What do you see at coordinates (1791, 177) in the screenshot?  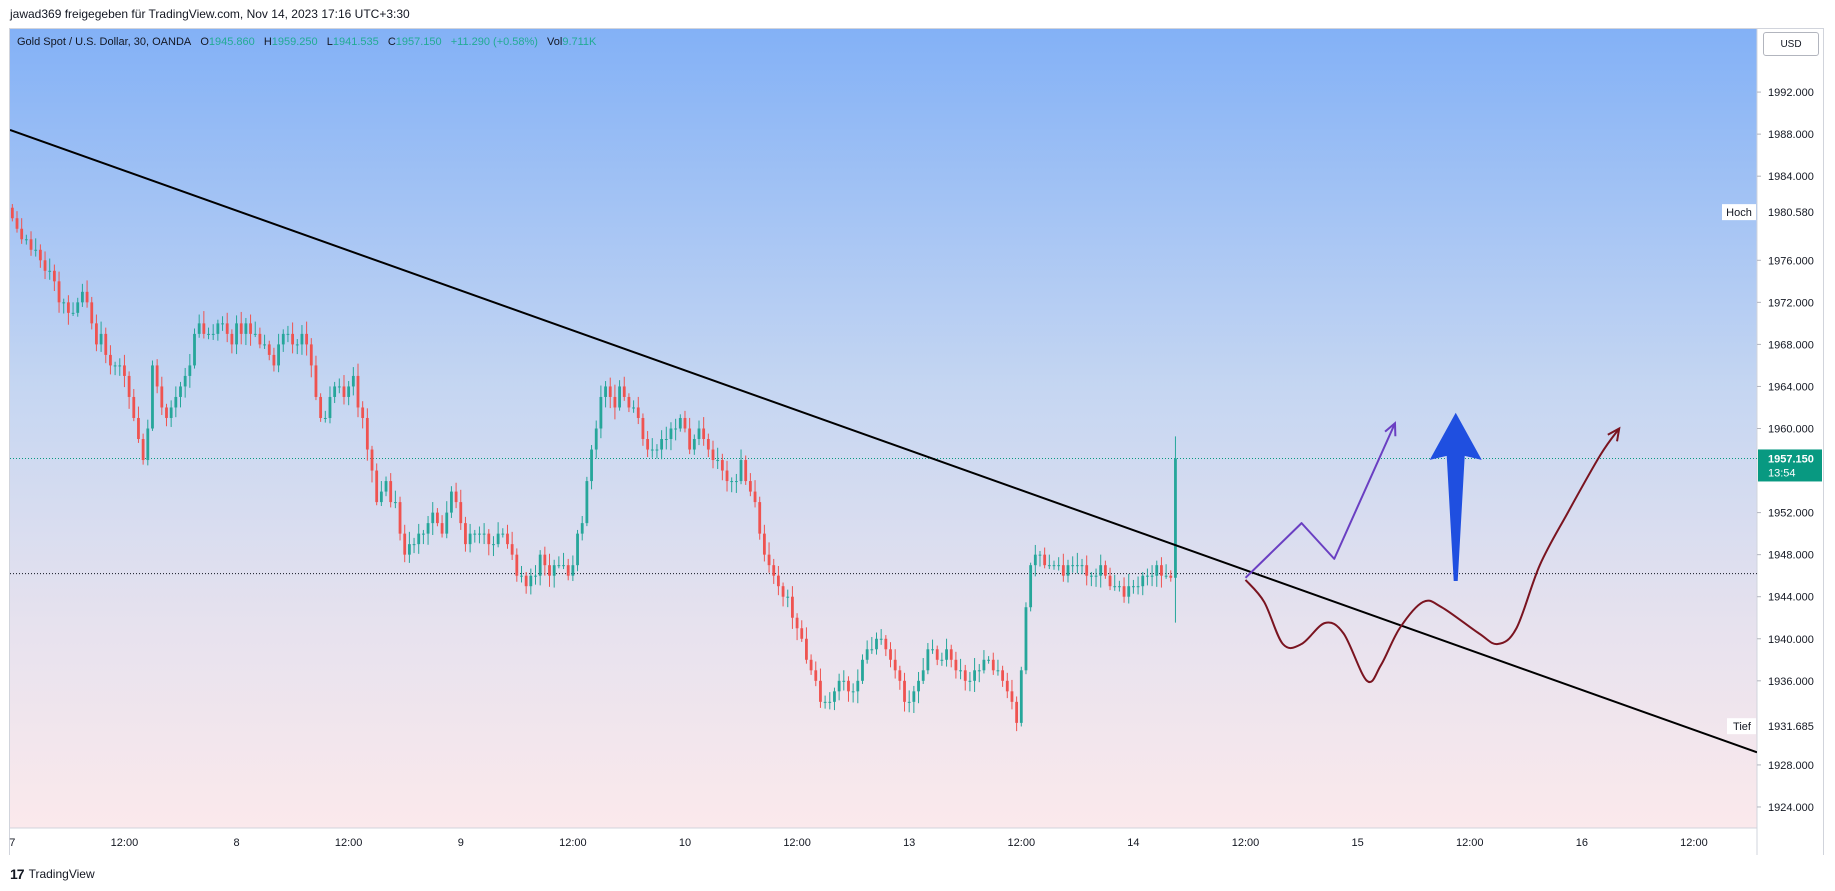 I see `y-tick-label: 1984.000` at bounding box center [1791, 177].